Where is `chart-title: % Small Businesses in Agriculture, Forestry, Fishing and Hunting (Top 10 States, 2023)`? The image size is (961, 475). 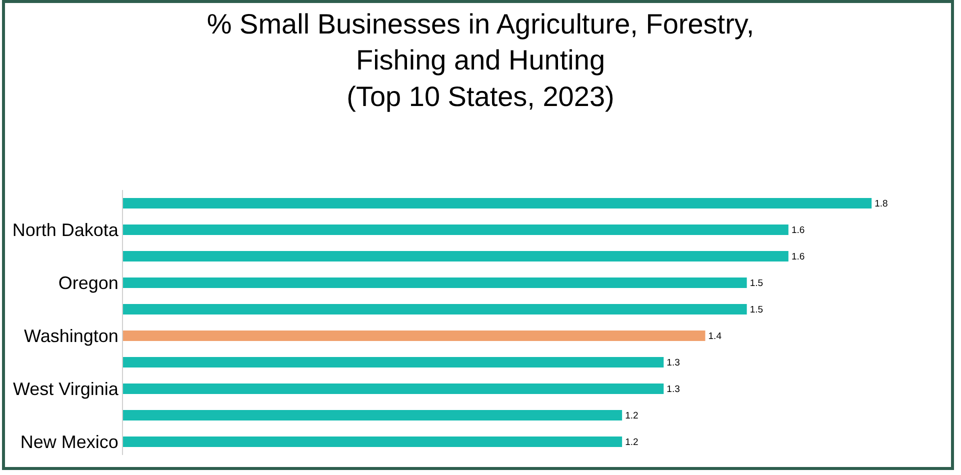
chart-title: % Small Businesses in Agriculture, Forestry, Fishing and Hunting (Top 10 States, 2023) is located at coordinates (480, 60).